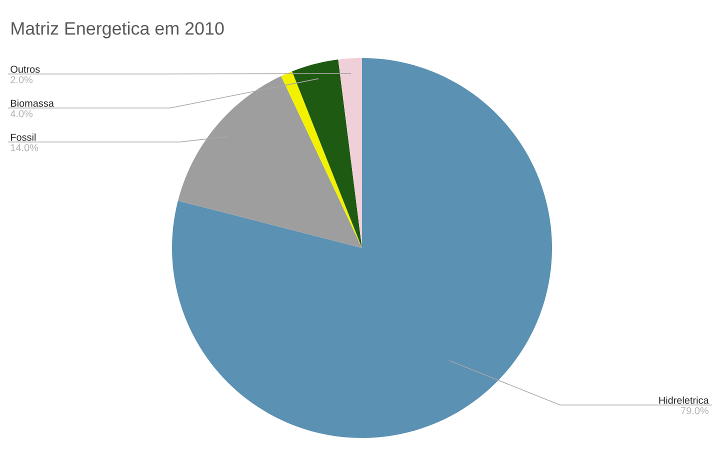 This screenshot has width=719, height=452. I want to click on data-label: 14.0%, so click(24, 148).